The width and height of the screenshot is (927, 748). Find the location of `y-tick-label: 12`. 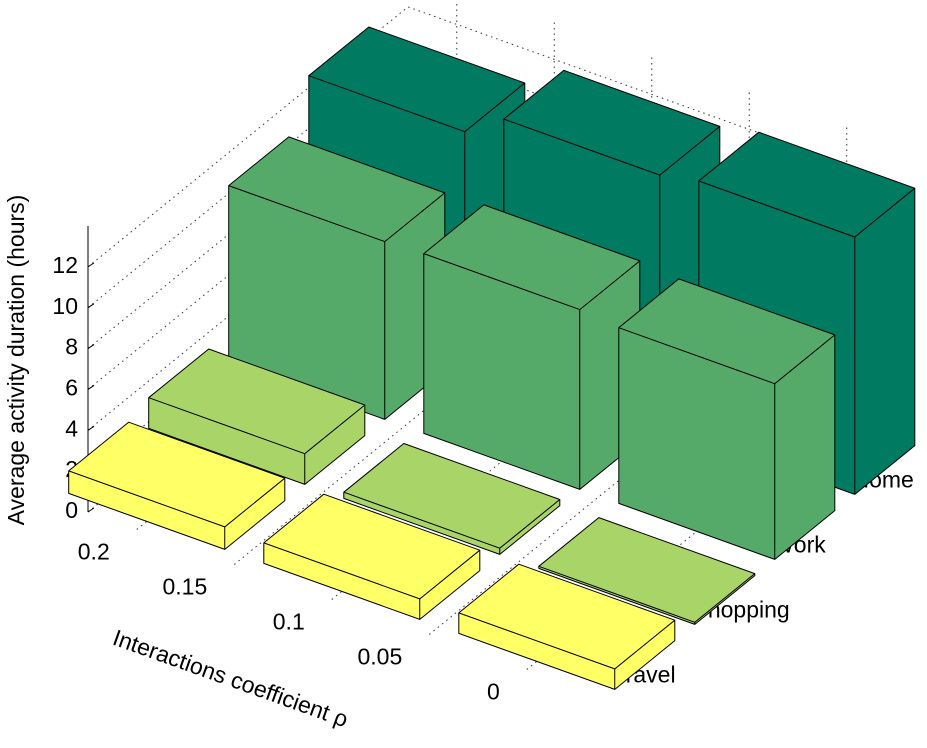

y-tick-label: 12 is located at coordinates (65, 265).